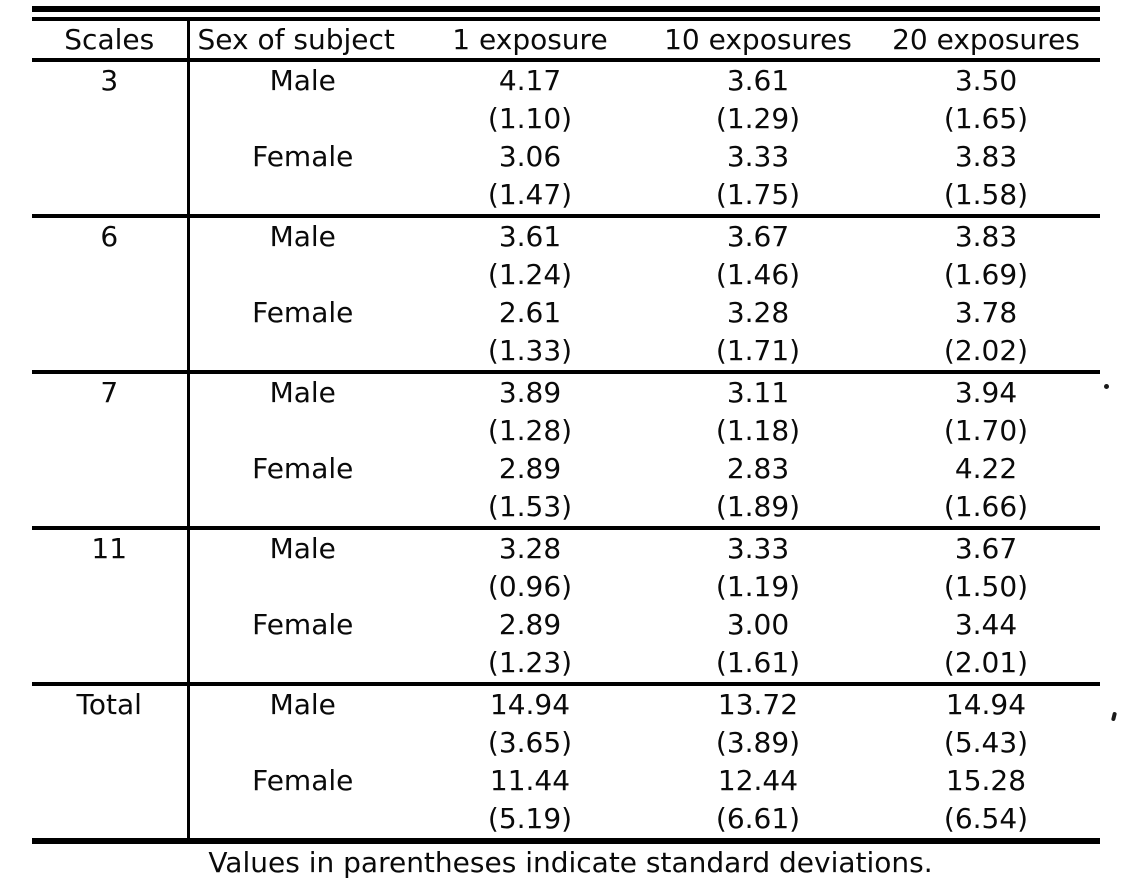  I want to click on sd-row: (1.33) (1.71) (2.02), so click(566, 352).